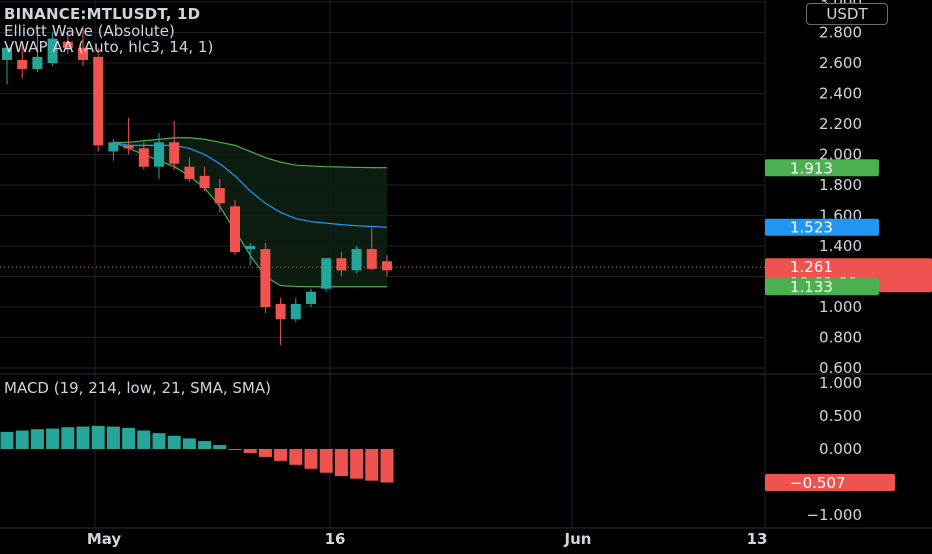  What do you see at coordinates (840, 449) in the screenshot?
I see `macd-axis-tick: 0.000` at bounding box center [840, 449].